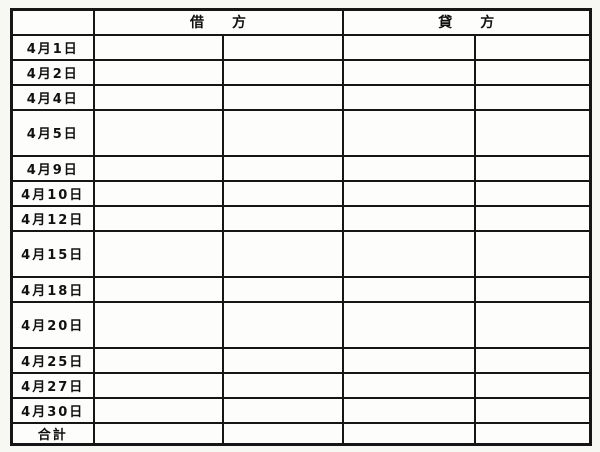 The height and width of the screenshot is (452, 600). I want to click on table-row: 4月18日, so click(301, 289).